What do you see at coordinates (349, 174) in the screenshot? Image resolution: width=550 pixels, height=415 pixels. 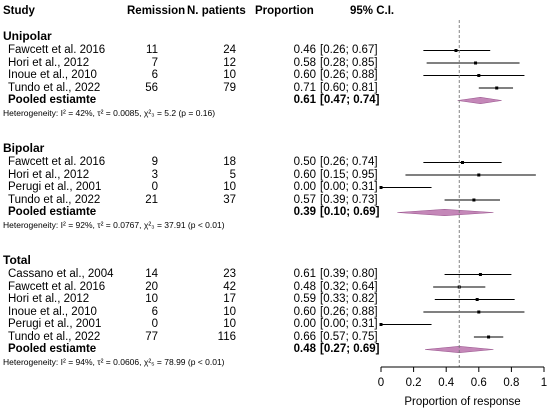 I see `ci-value: [0.15; 0.95]` at bounding box center [349, 174].